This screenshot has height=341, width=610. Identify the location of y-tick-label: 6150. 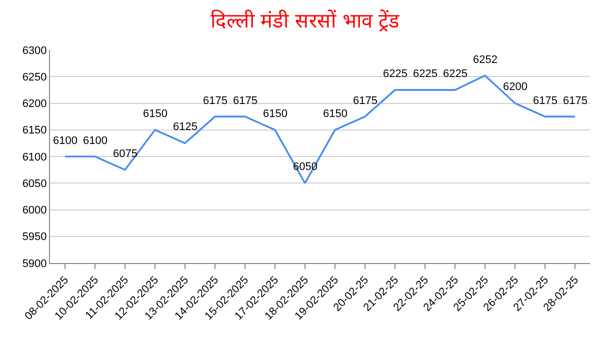
(34, 130).